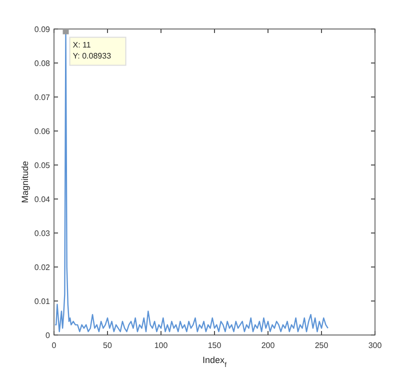  Describe the element at coordinates (42, 131) in the screenshot. I see `y-tick-label: 0.06` at that location.